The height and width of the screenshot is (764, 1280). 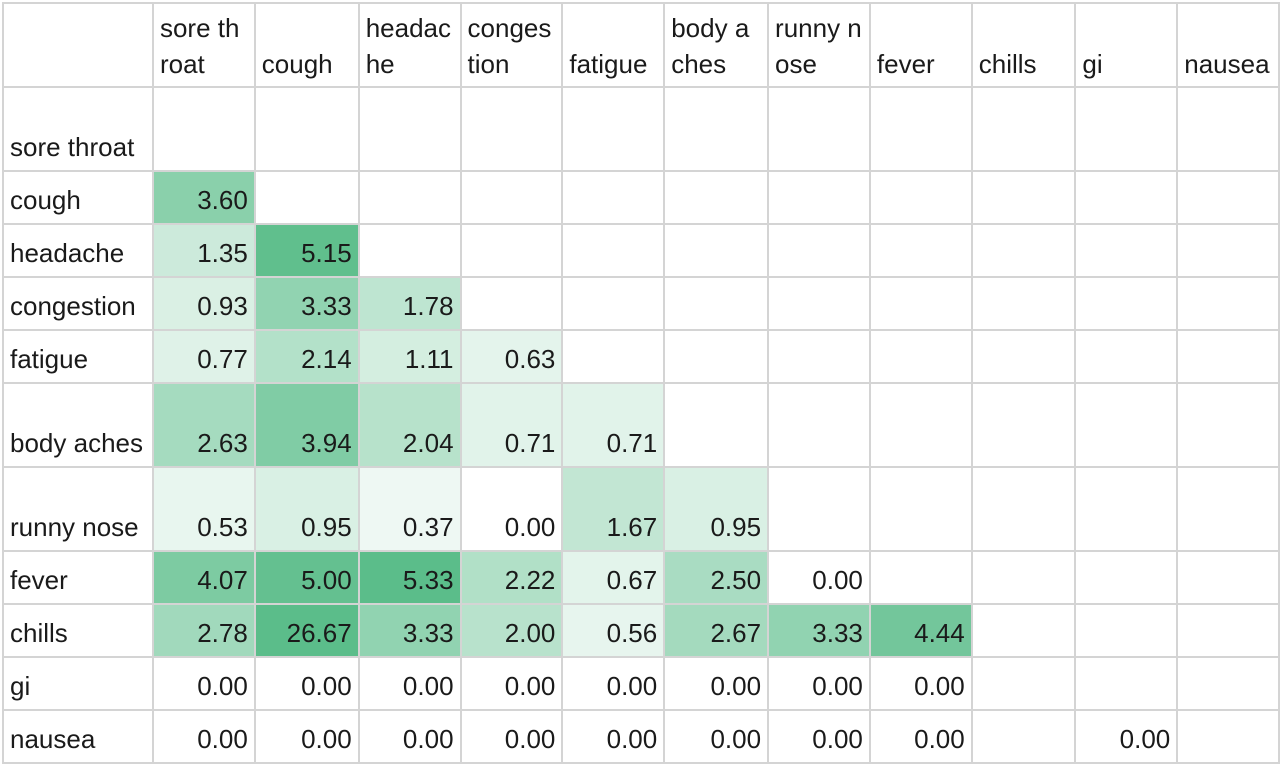 What do you see at coordinates (511, 45) in the screenshot?
I see `column-header: conges tion` at bounding box center [511, 45].